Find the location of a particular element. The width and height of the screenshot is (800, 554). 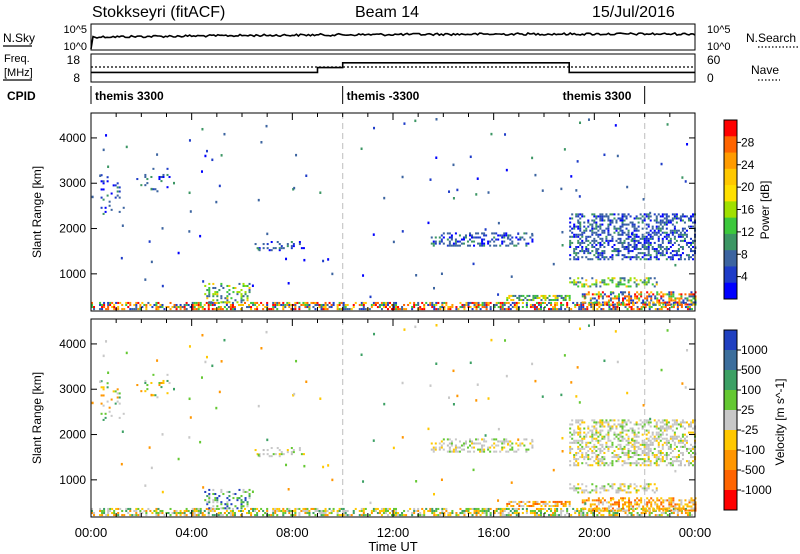

power-colorbar-cell is located at coordinates (730, 161).